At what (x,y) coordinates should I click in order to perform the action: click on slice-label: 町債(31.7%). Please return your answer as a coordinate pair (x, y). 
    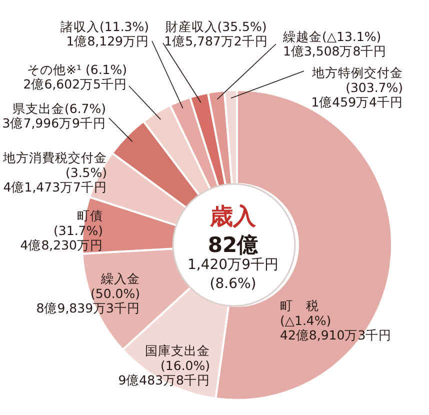
    Looking at the image, I should click on (78, 223).